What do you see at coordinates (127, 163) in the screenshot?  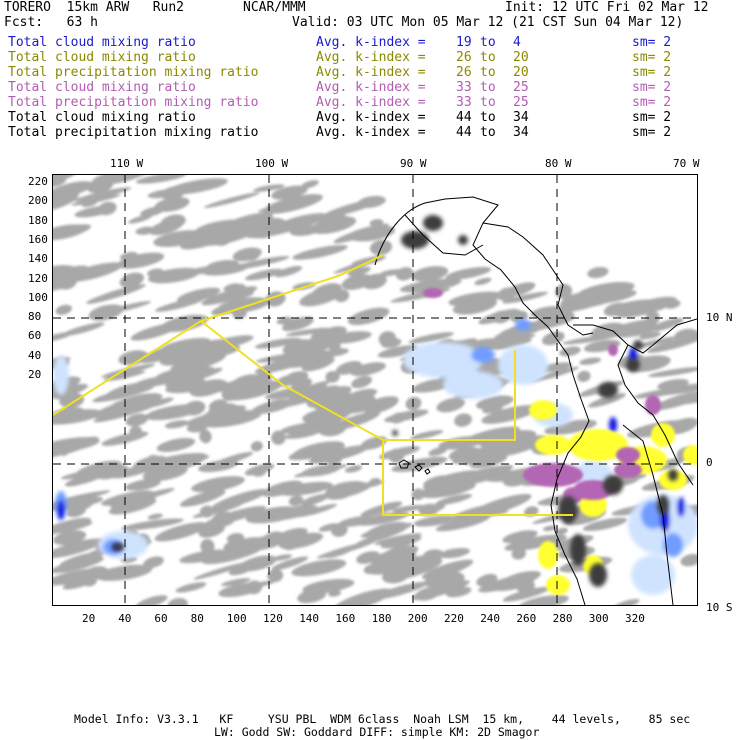 I see `longitude-label: 110 W` at bounding box center [127, 163].